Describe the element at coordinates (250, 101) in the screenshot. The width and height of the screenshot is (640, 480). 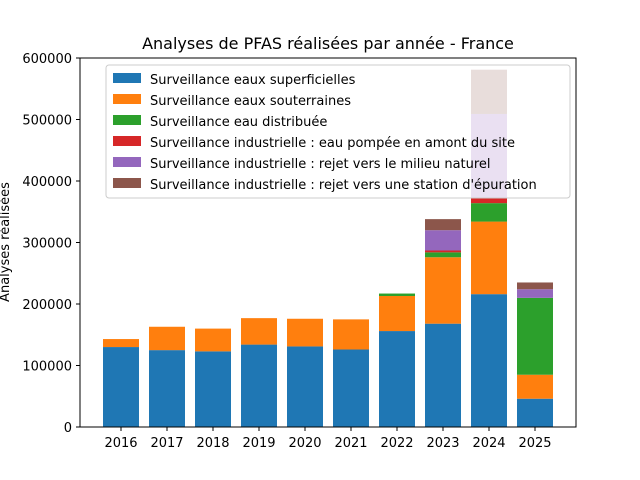
I see `legend-label-1: Surveillance eaux souterraines` at that location.